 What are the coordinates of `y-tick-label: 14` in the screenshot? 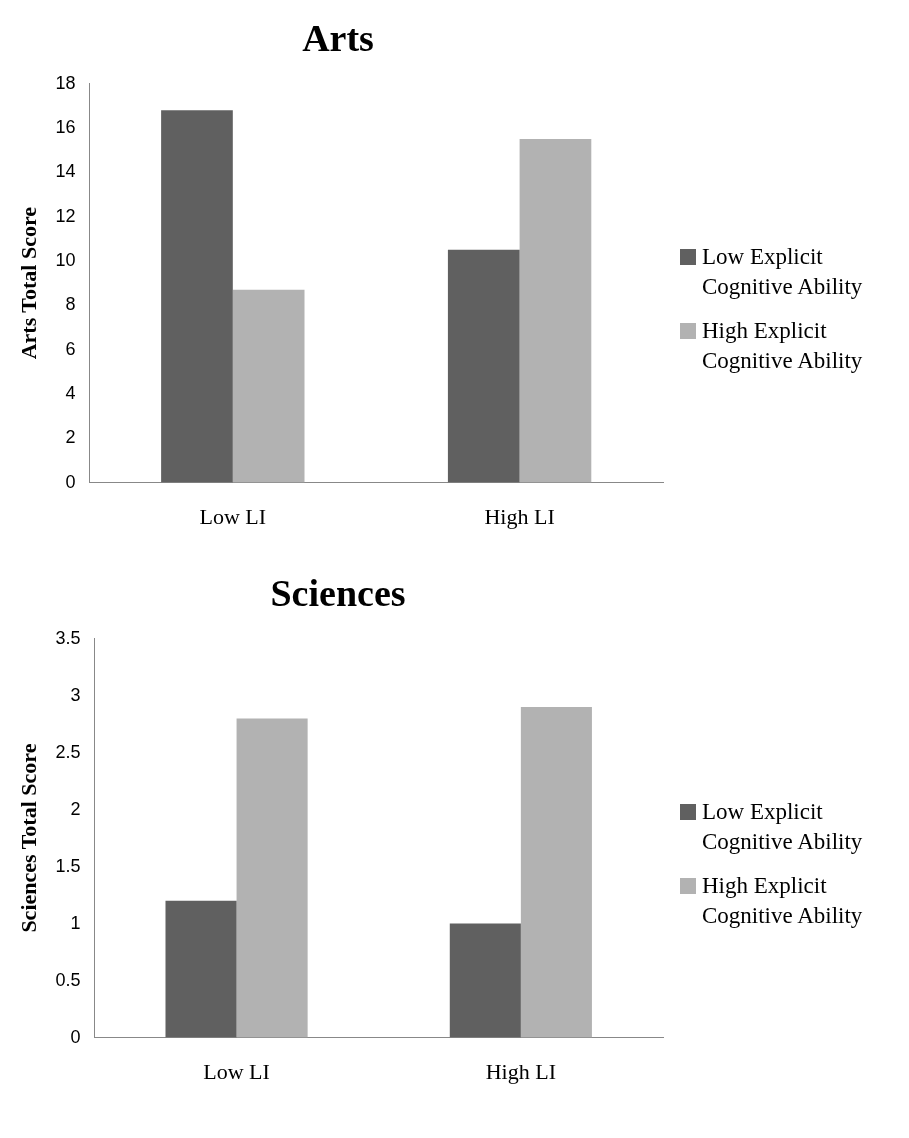 It's located at (65, 171).